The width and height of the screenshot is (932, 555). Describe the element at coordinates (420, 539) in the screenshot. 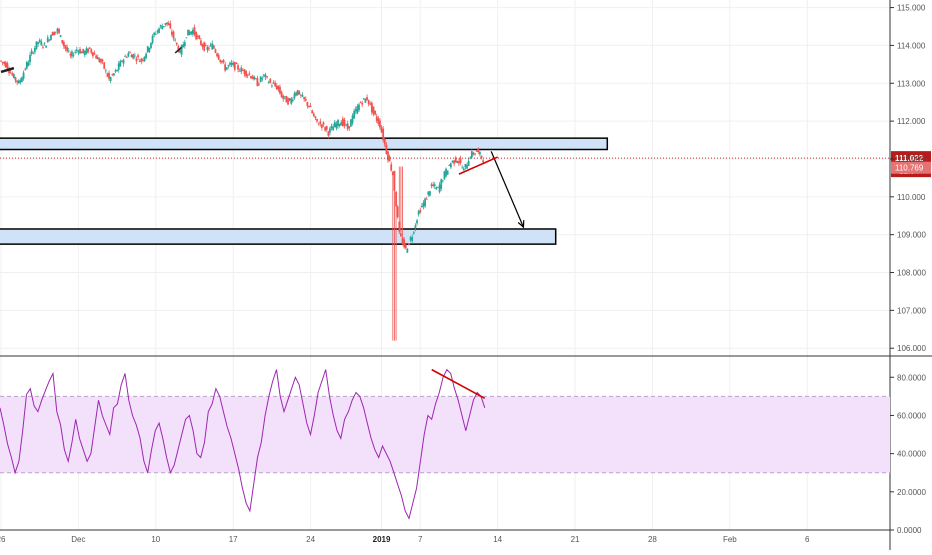

I see `time-tick-label-6: 7` at that location.